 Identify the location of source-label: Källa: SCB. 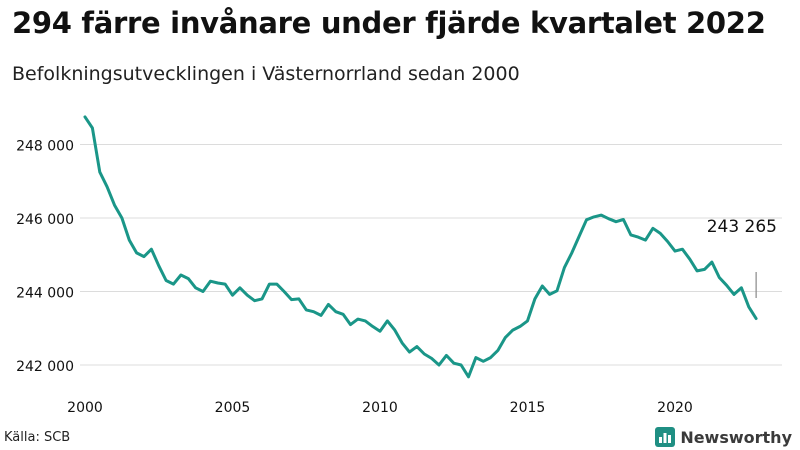
(37, 437).